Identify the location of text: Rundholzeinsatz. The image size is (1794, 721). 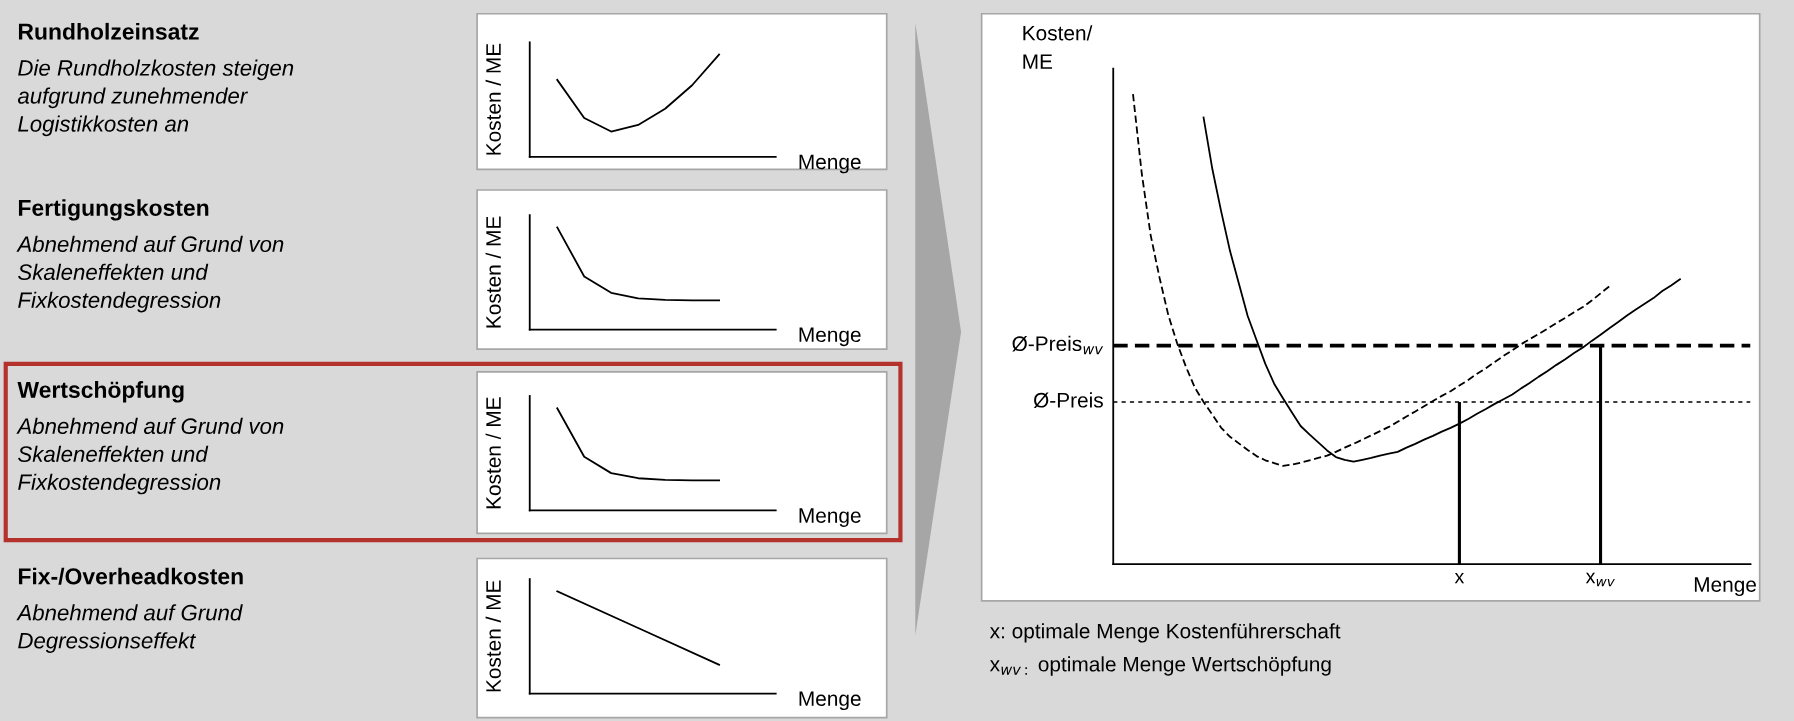
(108, 31).